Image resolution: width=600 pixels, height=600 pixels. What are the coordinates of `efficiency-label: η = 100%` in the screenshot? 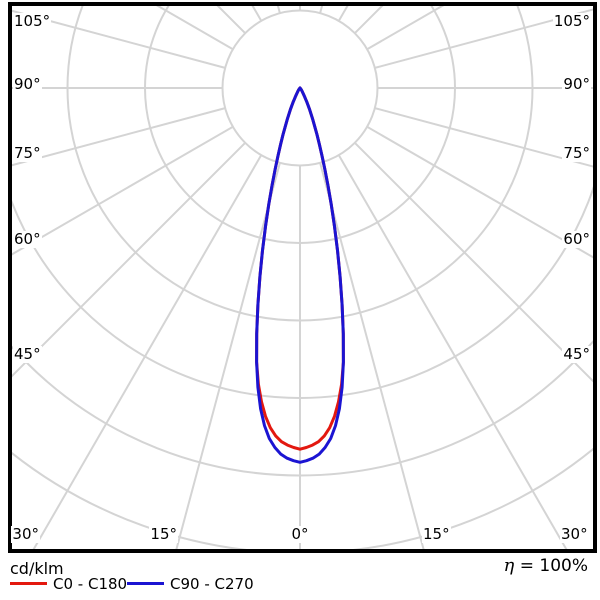 It's located at (545, 566).